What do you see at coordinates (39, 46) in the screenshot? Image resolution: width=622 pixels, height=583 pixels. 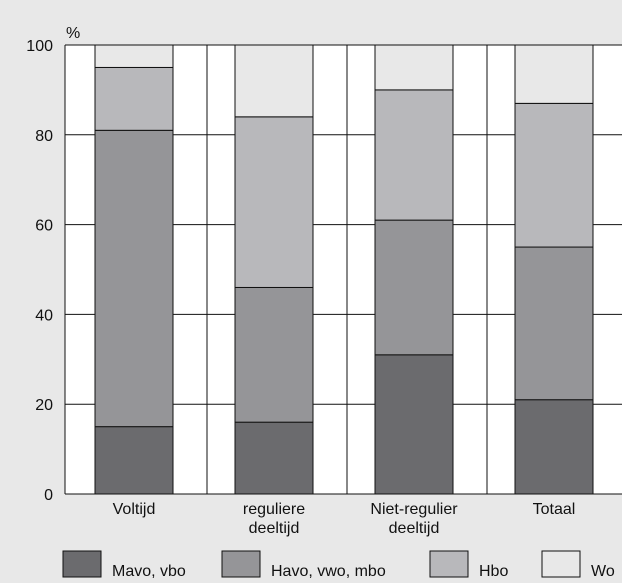 I see `y-tick-label: 100` at bounding box center [39, 46].